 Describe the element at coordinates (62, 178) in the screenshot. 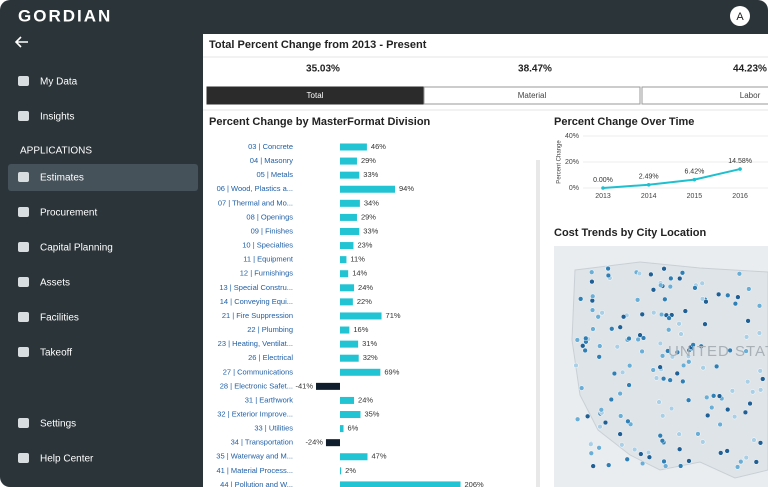

I see `nav-item: Estimates` at that location.